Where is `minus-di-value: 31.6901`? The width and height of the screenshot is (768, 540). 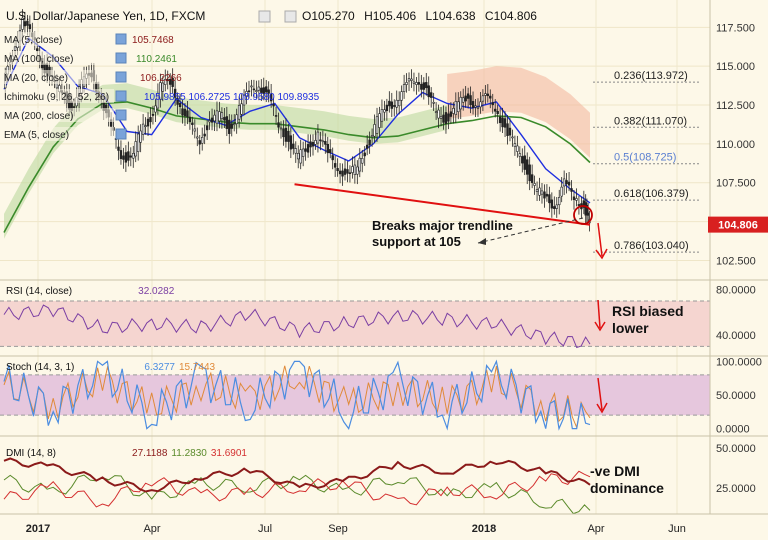
minus-di-value: 31.6901 is located at coordinates (229, 453).